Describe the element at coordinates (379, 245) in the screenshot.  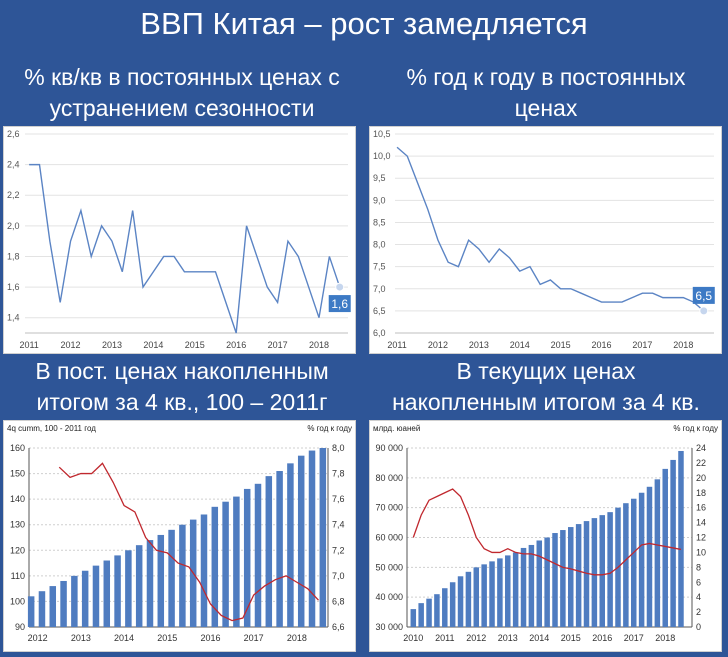
I see `y-tick-label: 8,0` at that location.